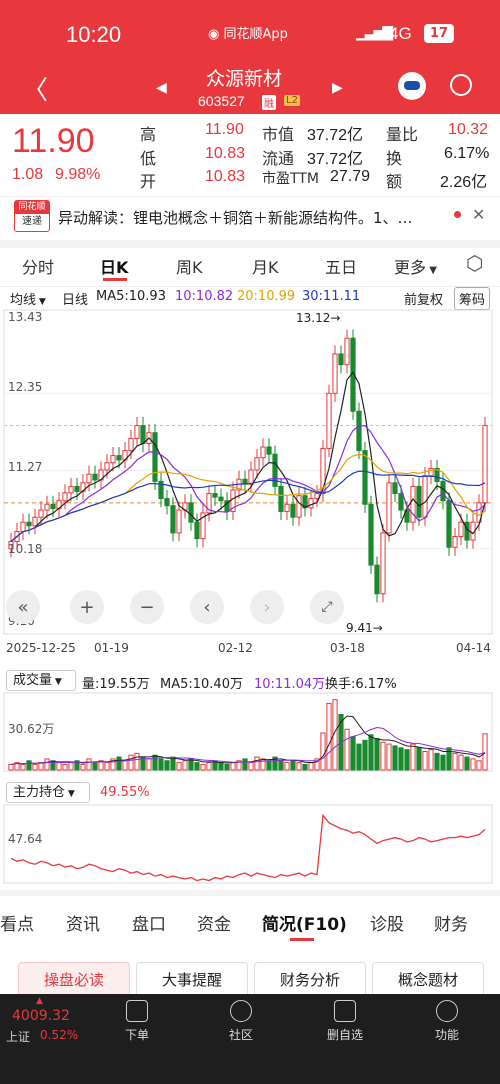 The width and height of the screenshot is (500, 1084). I want to click on ma-mode-label: 均线, so click(23, 300).